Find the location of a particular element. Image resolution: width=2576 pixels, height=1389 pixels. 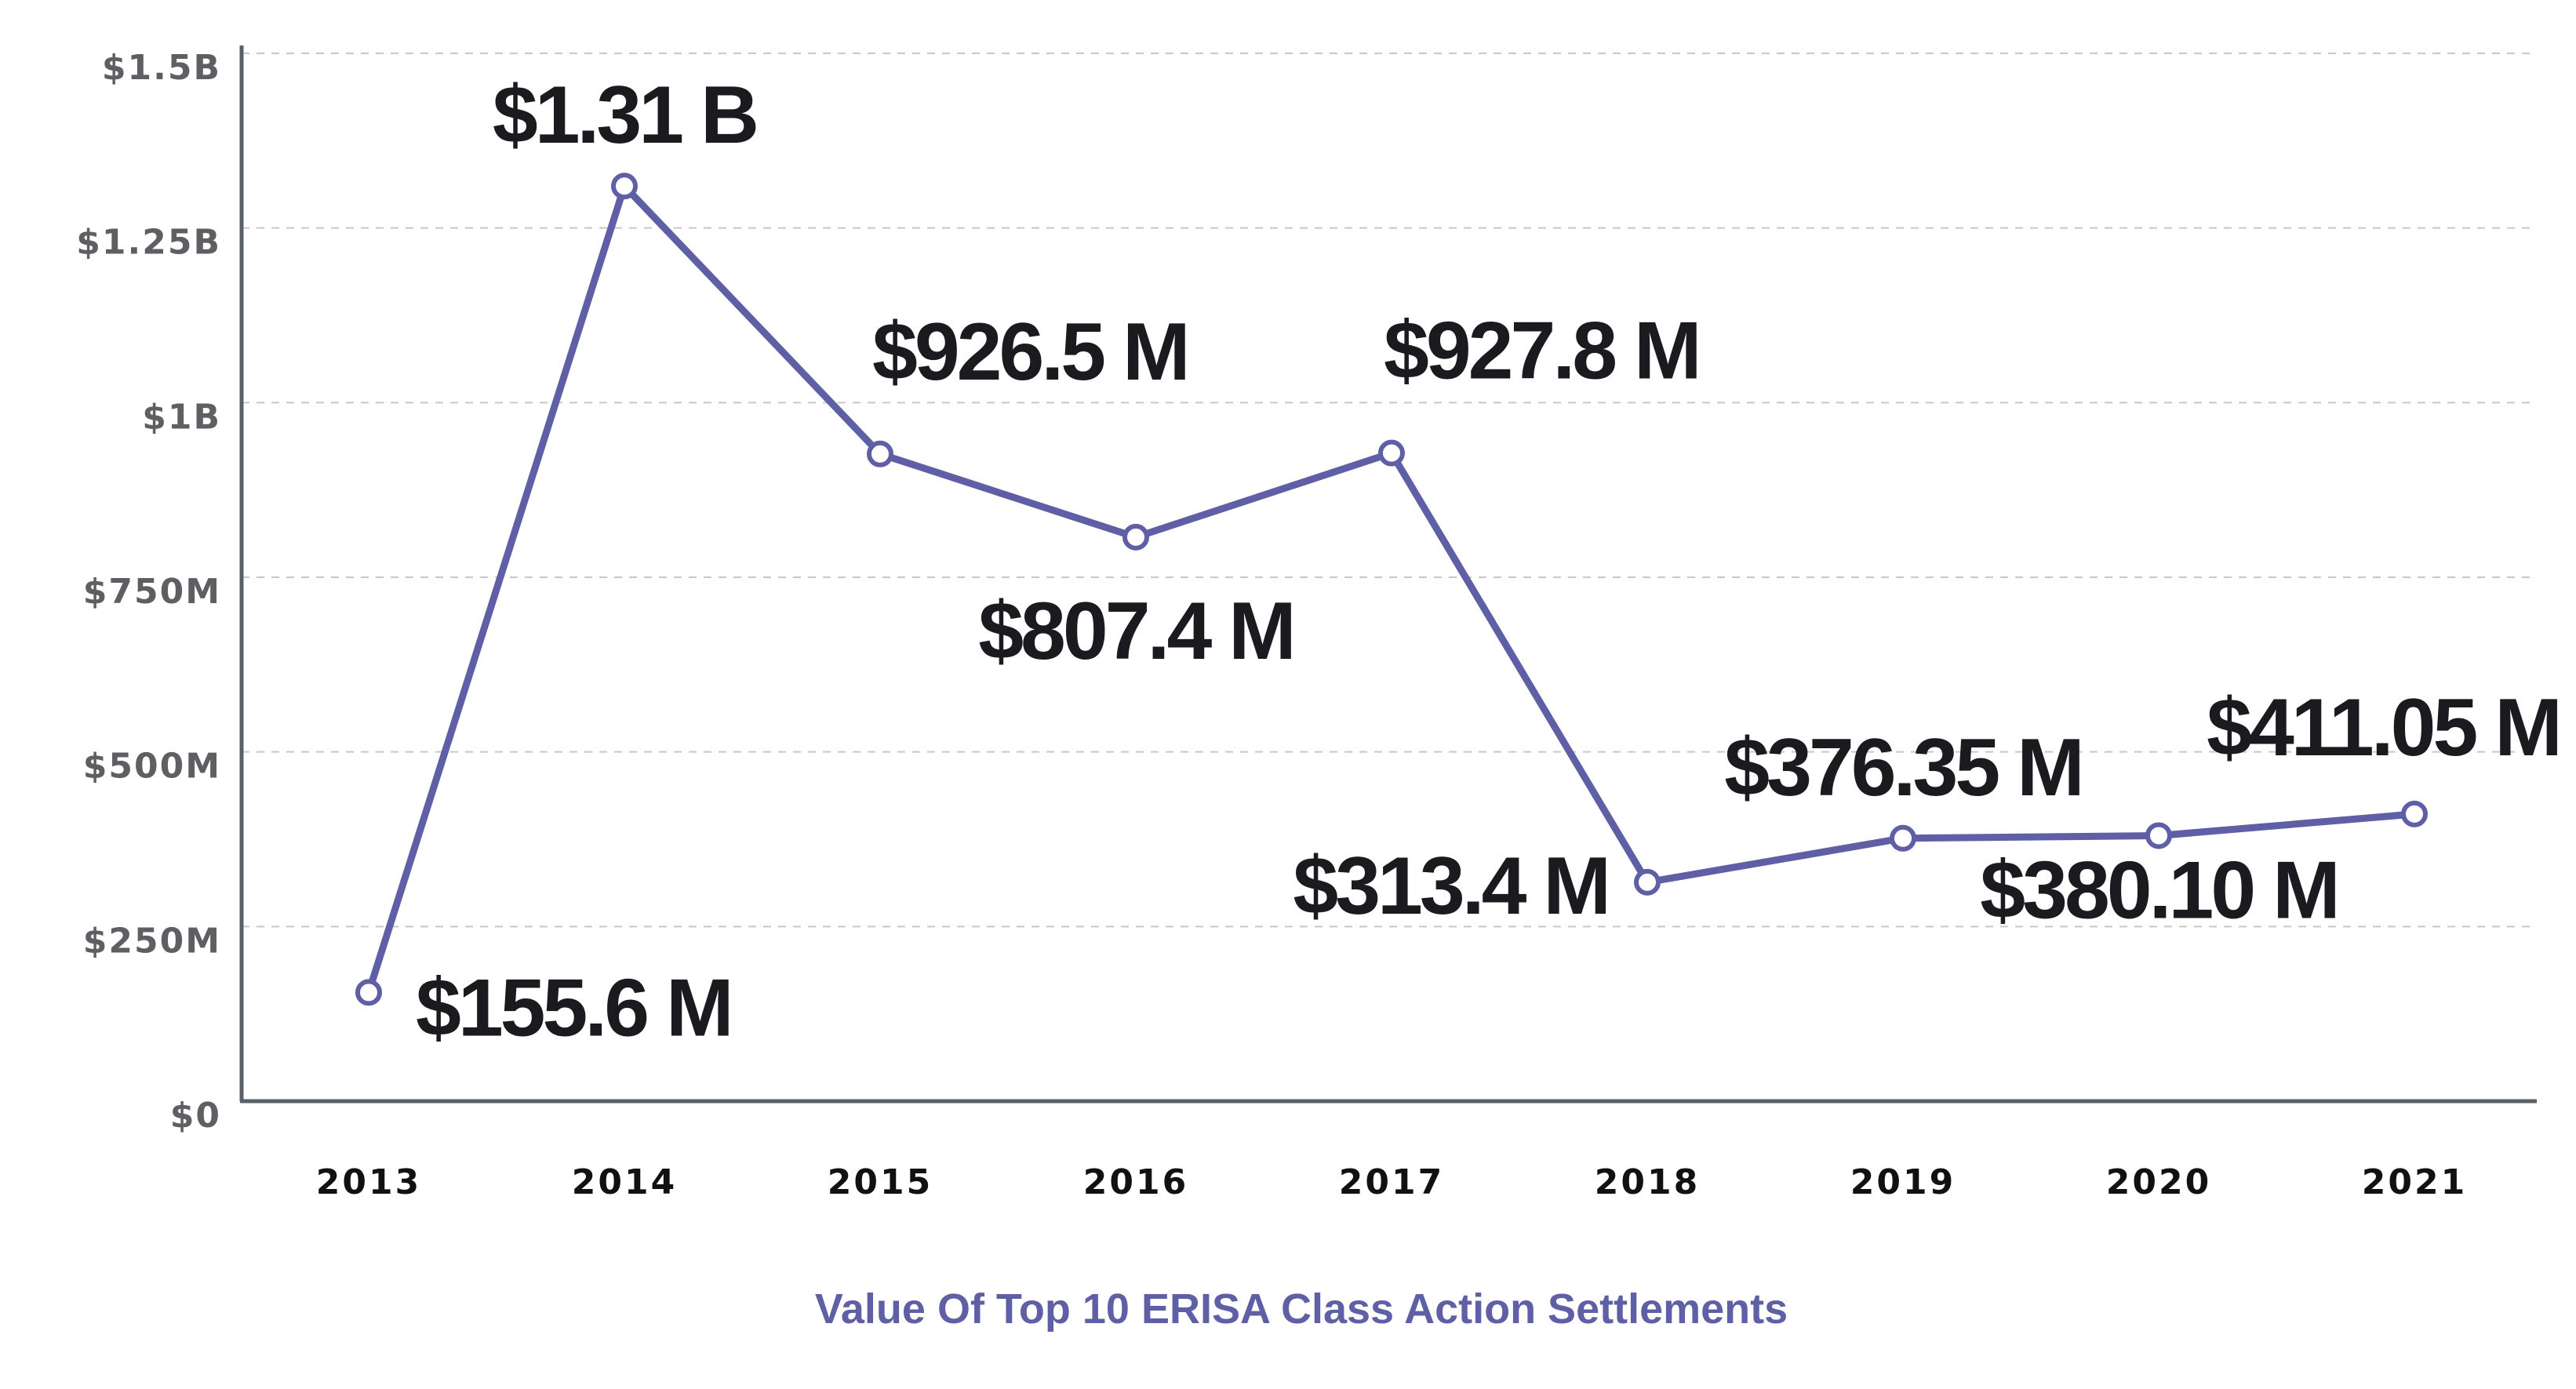

x-tick-label: 2015 is located at coordinates (881, 1182).